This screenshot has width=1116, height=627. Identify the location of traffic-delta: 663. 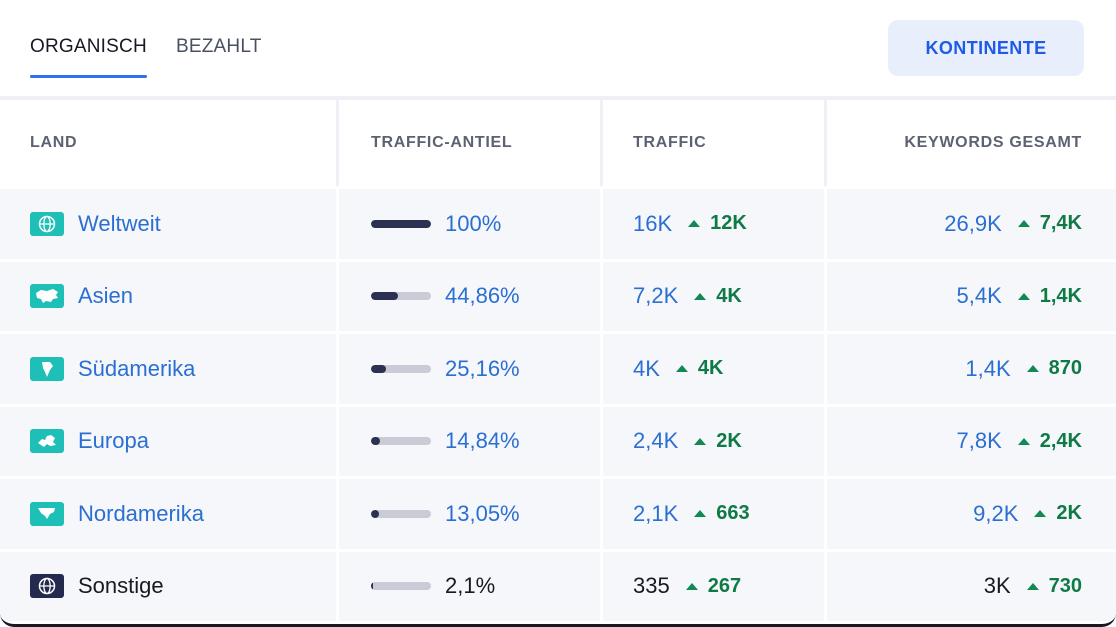
(733, 513).